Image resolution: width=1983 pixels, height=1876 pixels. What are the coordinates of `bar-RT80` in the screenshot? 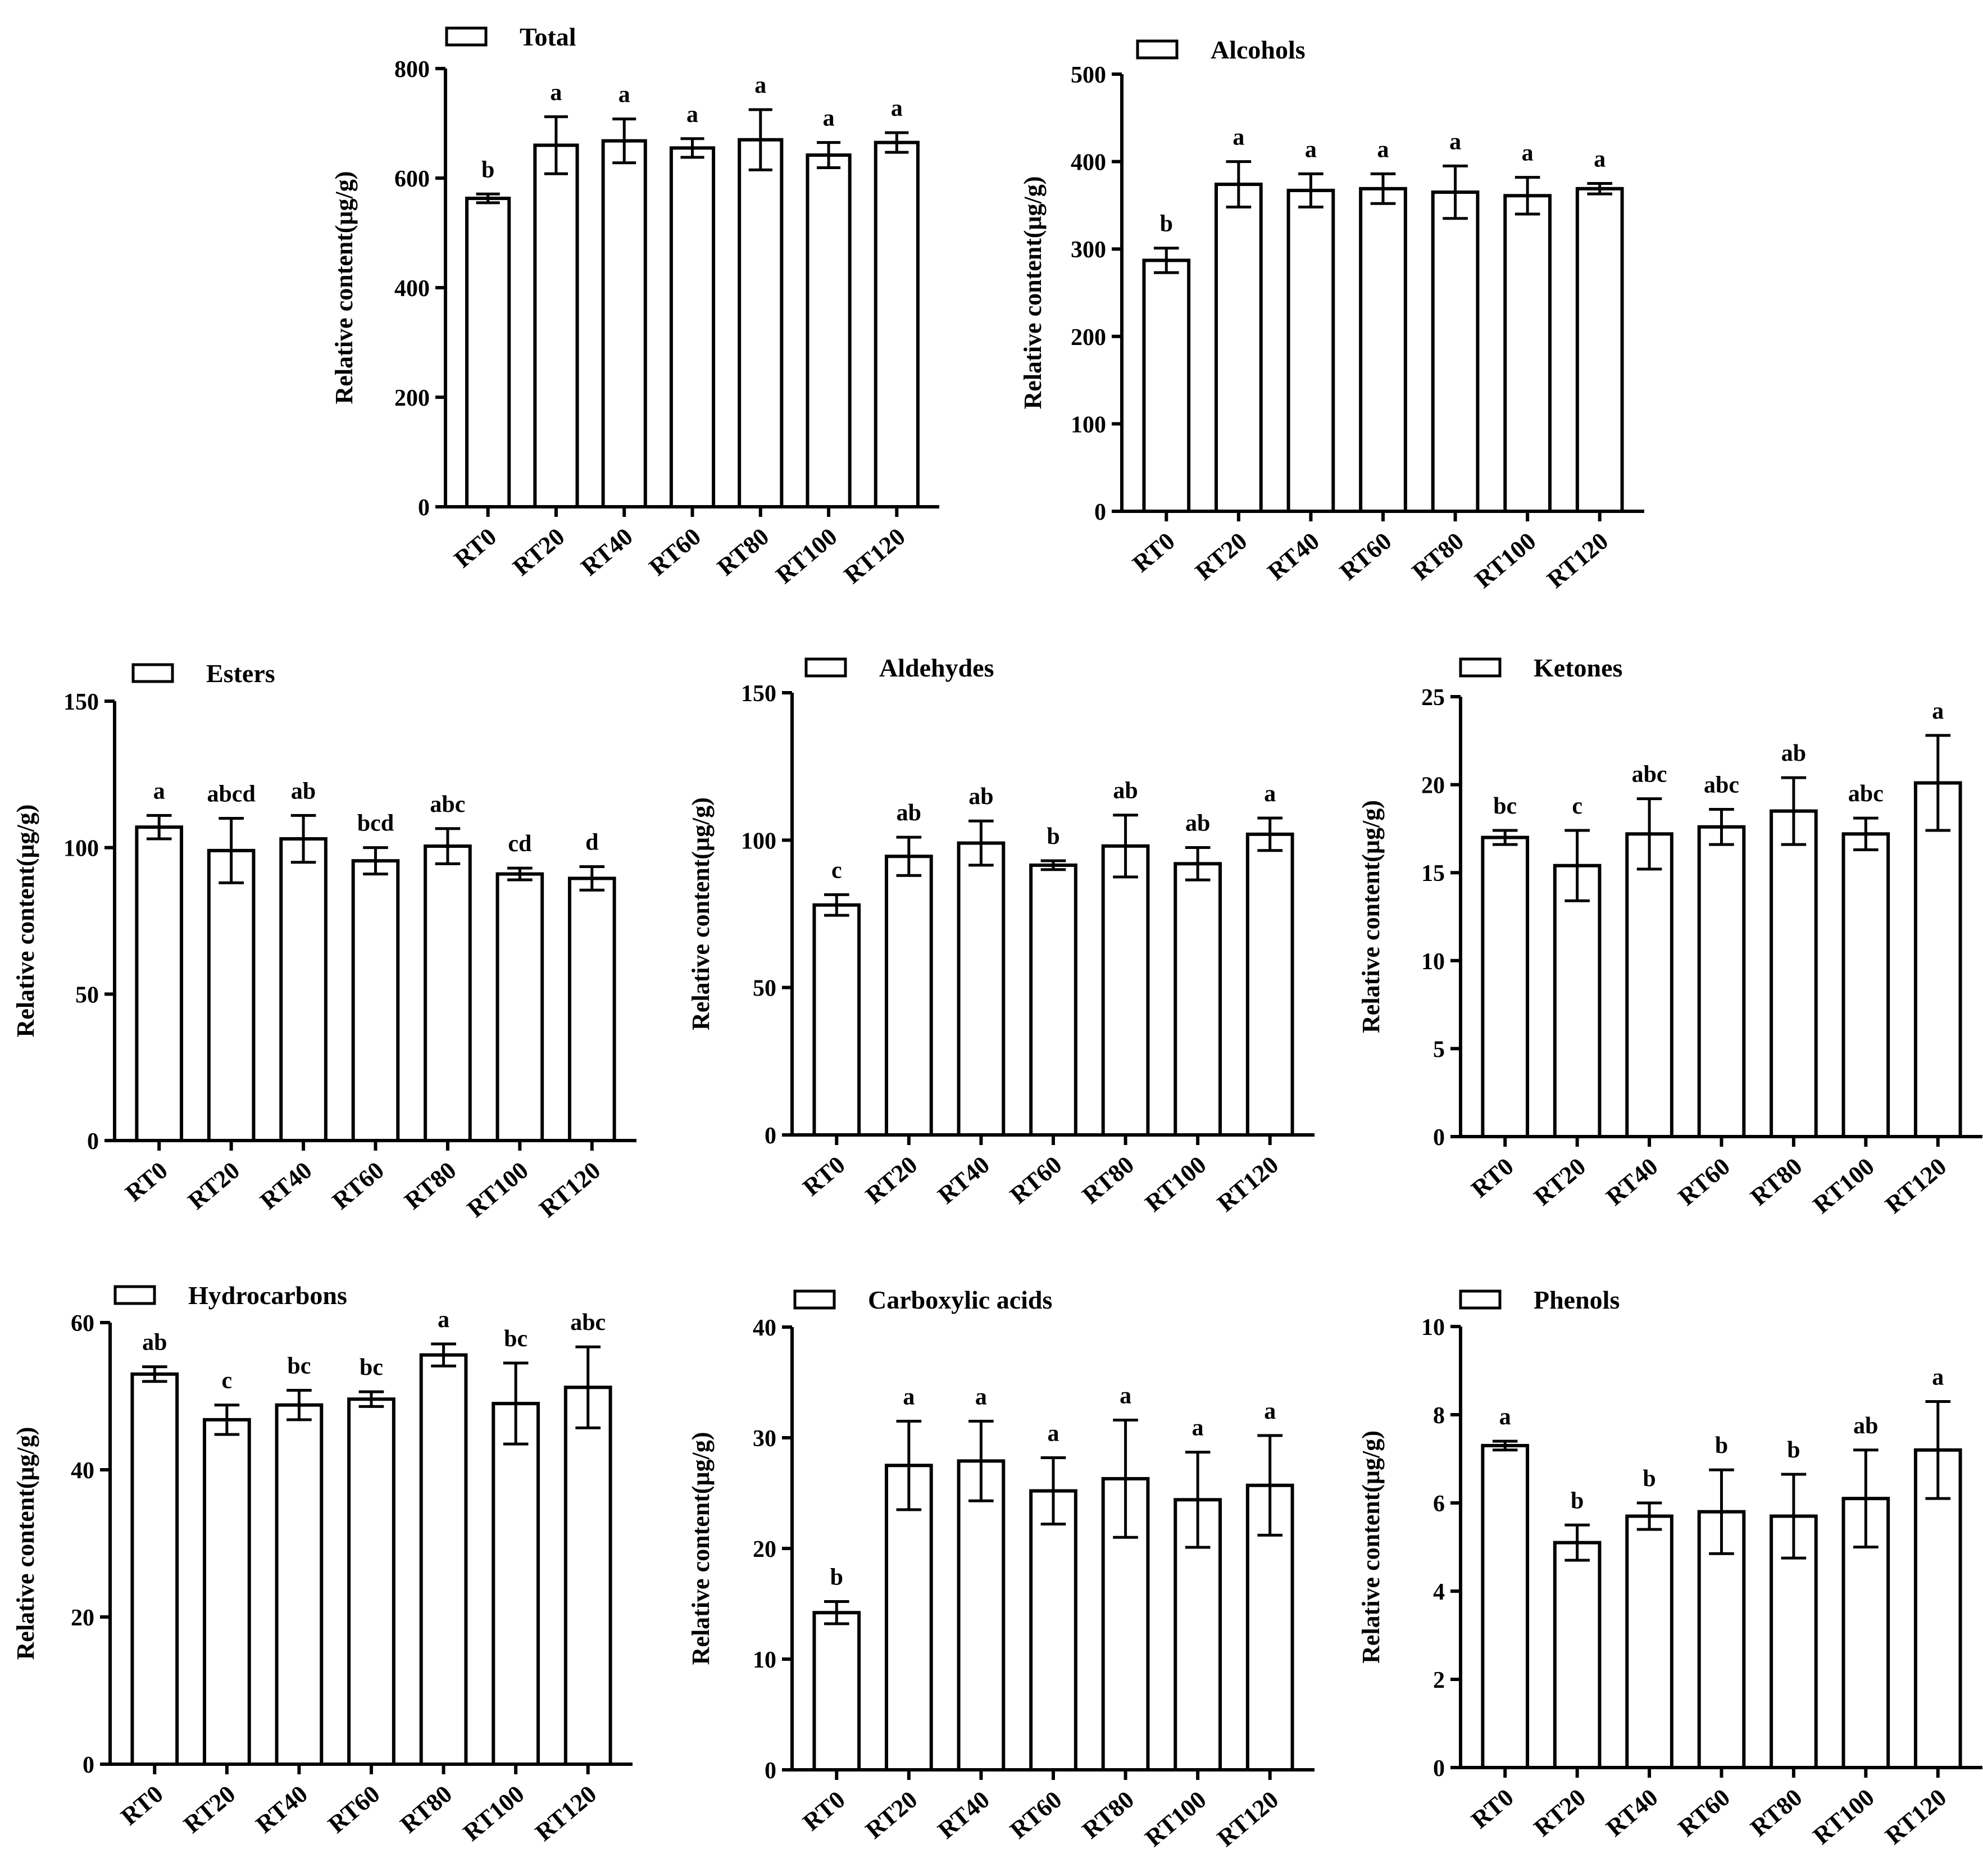 It's located at (761, 323).